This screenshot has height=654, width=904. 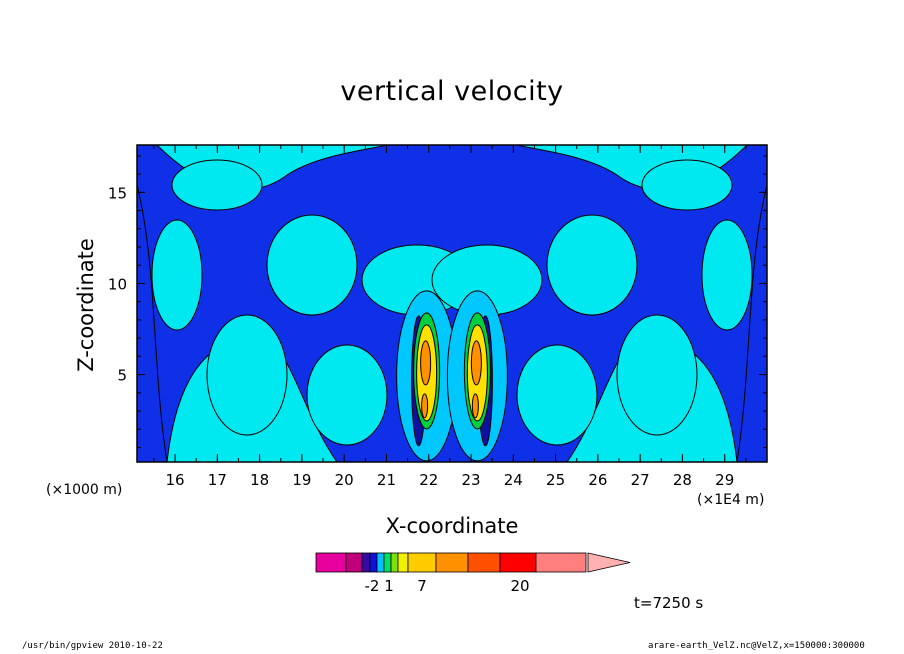 What do you see at coordinates (470, 480) in the screenshot?
I see `x-tick-label: 23` at bounding box center [470, 480].